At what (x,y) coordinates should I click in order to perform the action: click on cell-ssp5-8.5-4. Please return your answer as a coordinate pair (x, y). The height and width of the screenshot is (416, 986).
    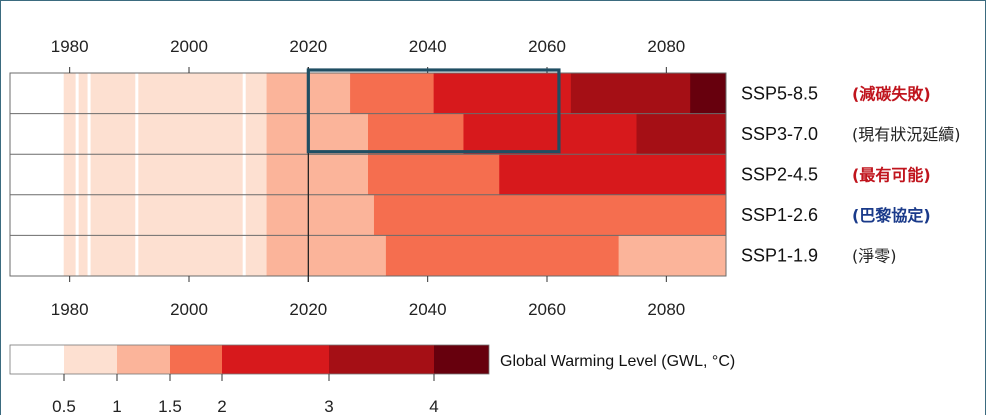
    Looking at the image, I should click on (502, 93).